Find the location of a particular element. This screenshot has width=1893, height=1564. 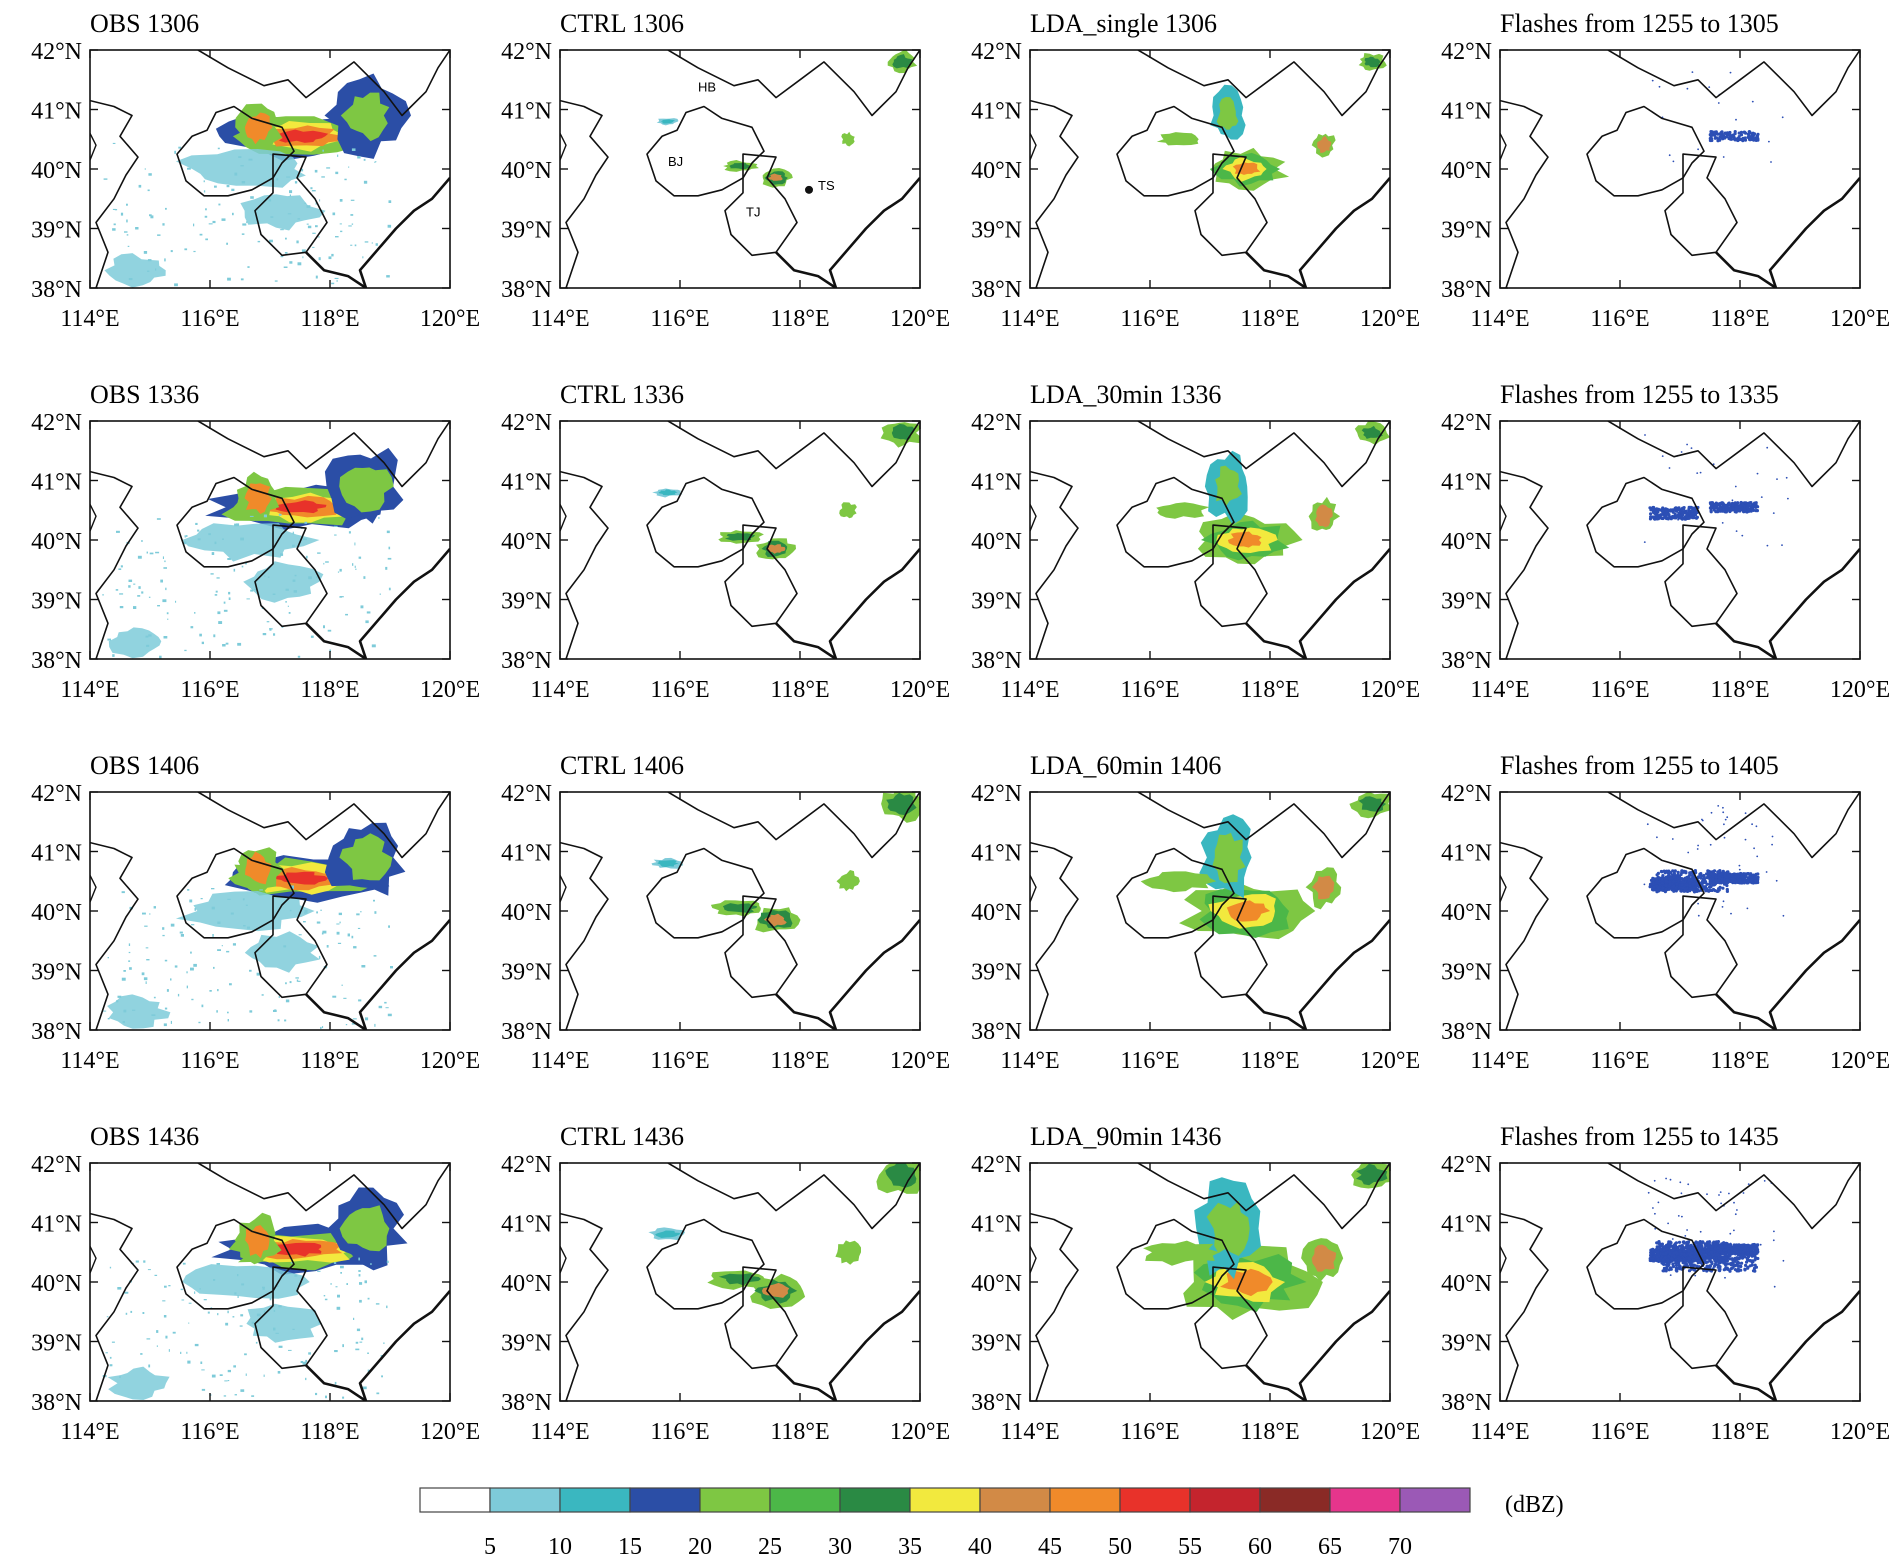

panel-frame is located at coordinates (1680, 169).